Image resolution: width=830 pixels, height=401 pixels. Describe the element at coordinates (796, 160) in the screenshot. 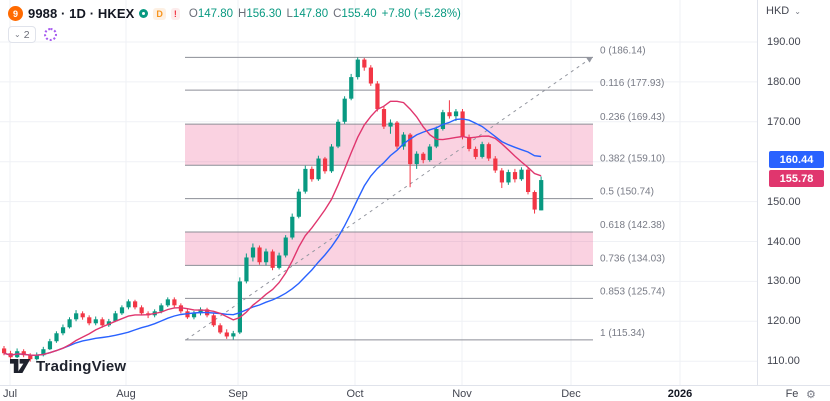

I see `price-tag: 160.44` at that location.